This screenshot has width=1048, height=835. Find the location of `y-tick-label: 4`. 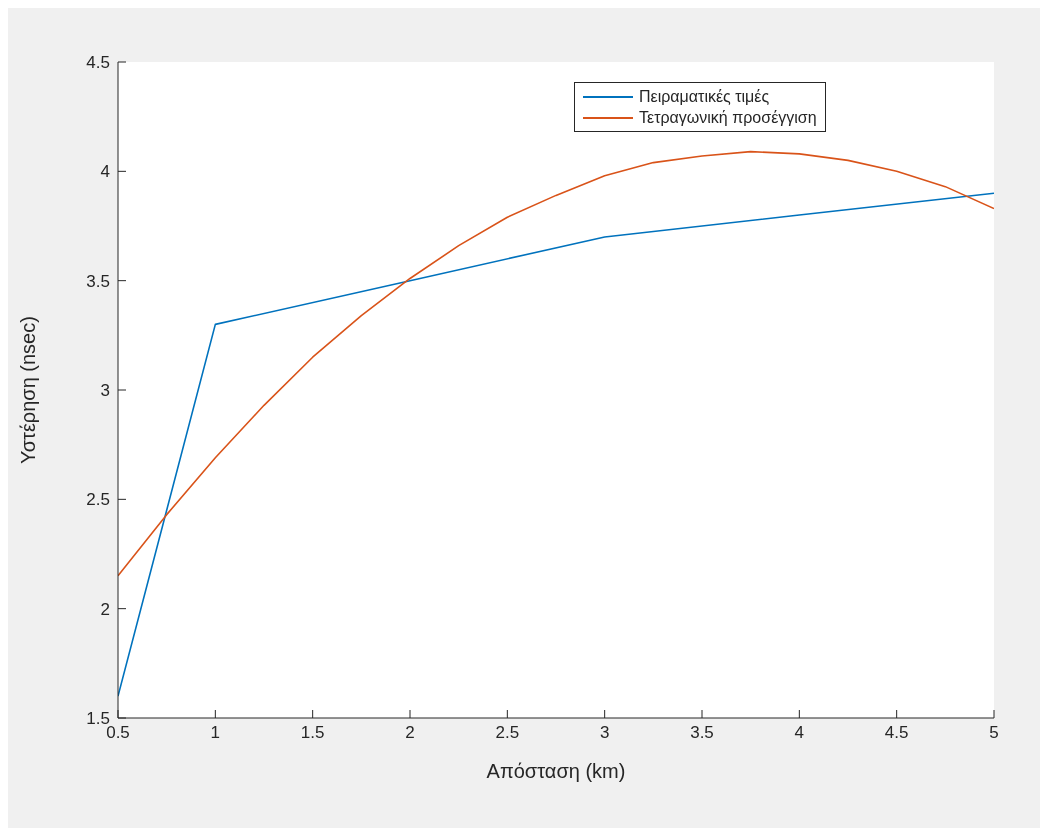

y-tick-label: 4 is located at coordinates (105, 172).